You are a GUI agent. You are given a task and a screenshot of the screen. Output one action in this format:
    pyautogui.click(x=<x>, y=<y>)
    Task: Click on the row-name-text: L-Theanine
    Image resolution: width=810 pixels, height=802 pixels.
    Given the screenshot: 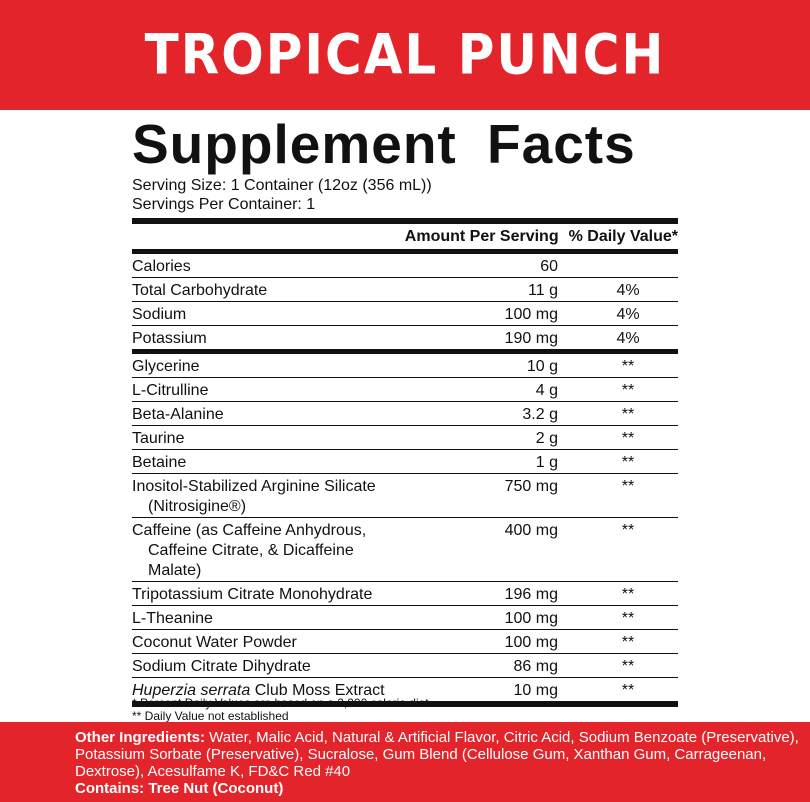 What is the action you would take?
    pyautogui.click(x=172, y=618)
    